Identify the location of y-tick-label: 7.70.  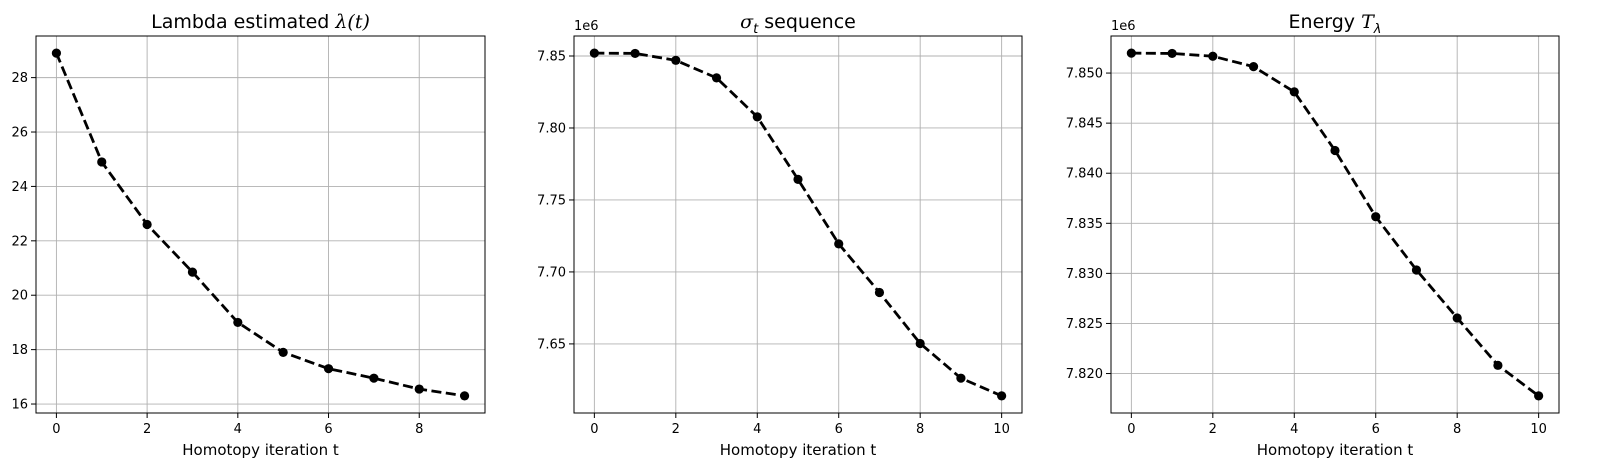
(551, 272).